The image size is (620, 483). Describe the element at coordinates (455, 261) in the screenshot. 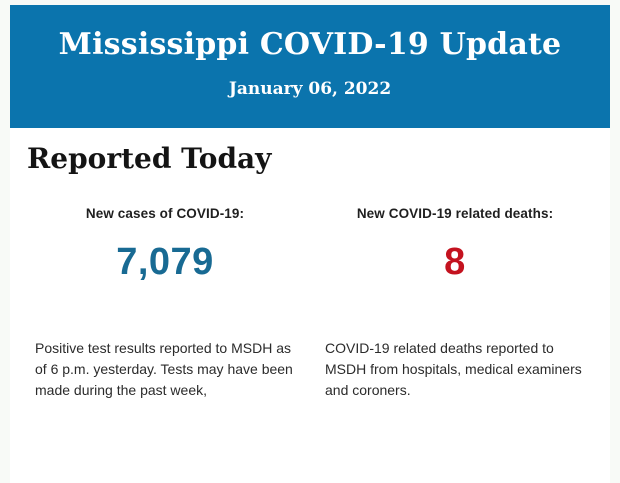

I see `deaths-value: 8` at that location.